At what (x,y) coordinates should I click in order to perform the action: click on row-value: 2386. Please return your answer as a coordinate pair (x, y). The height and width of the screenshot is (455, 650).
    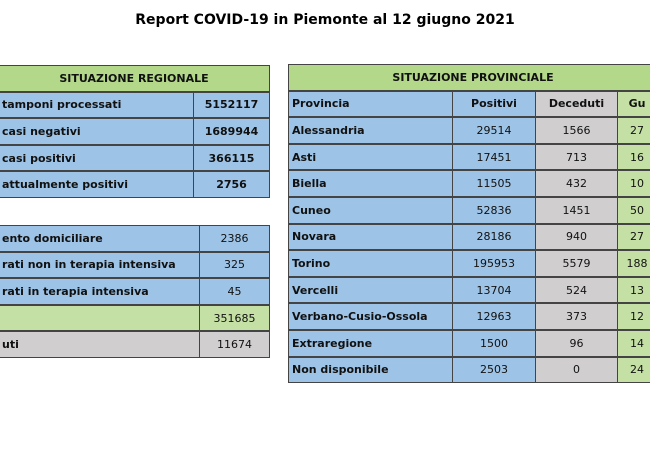
    Looking at the image, I should click on (234, 238).